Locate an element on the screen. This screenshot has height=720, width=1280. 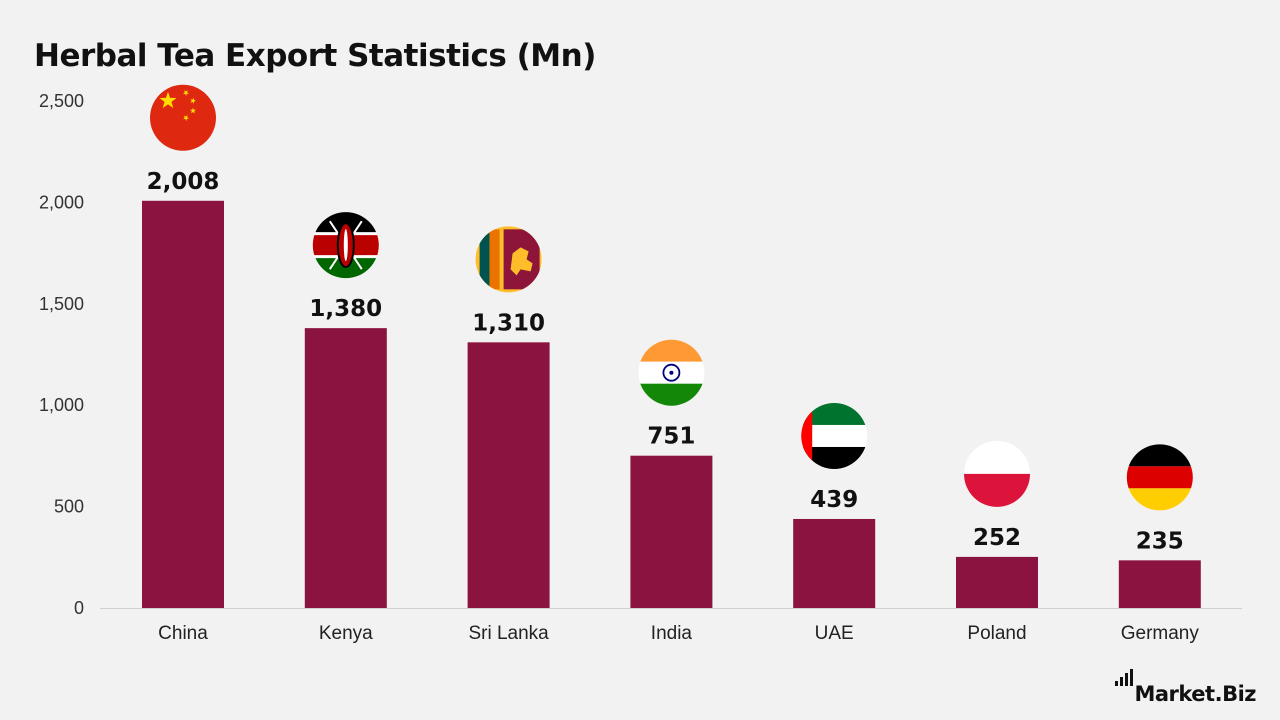
bar-poland is located at coordinates (997, 582).